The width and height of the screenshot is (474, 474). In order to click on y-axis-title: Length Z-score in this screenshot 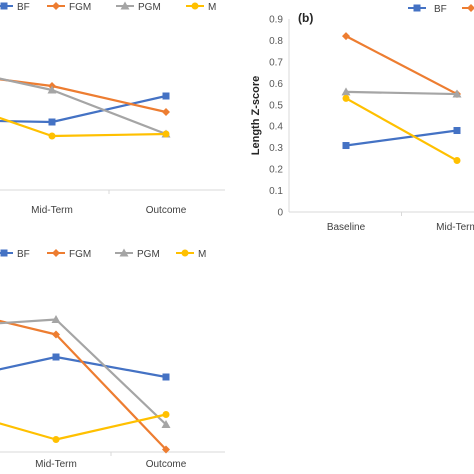, I will do `click(256, 115)`.